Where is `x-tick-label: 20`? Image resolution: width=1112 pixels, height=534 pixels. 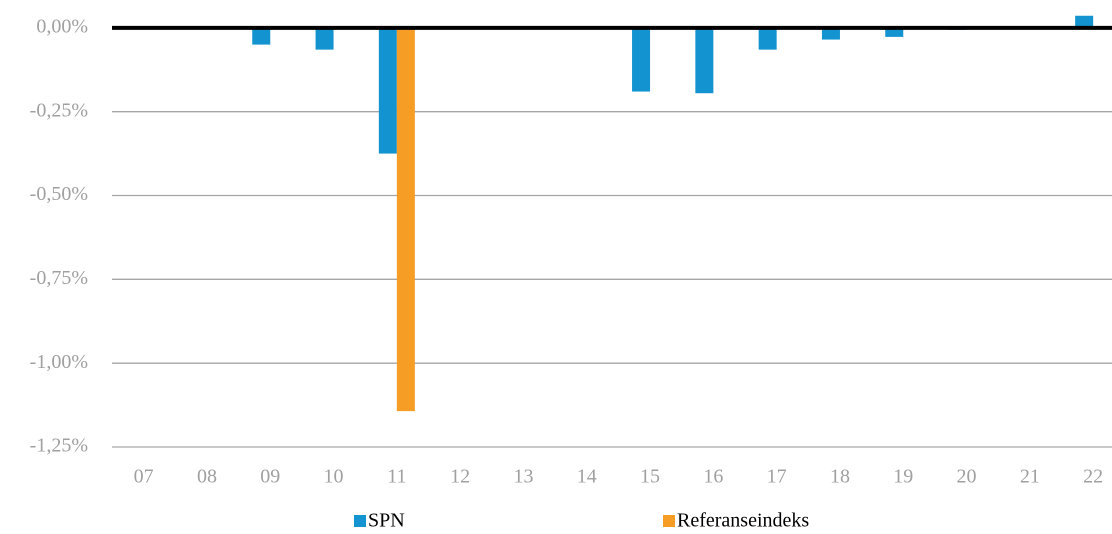 x-tick-label: 20 is located at coordinates (967, 477).